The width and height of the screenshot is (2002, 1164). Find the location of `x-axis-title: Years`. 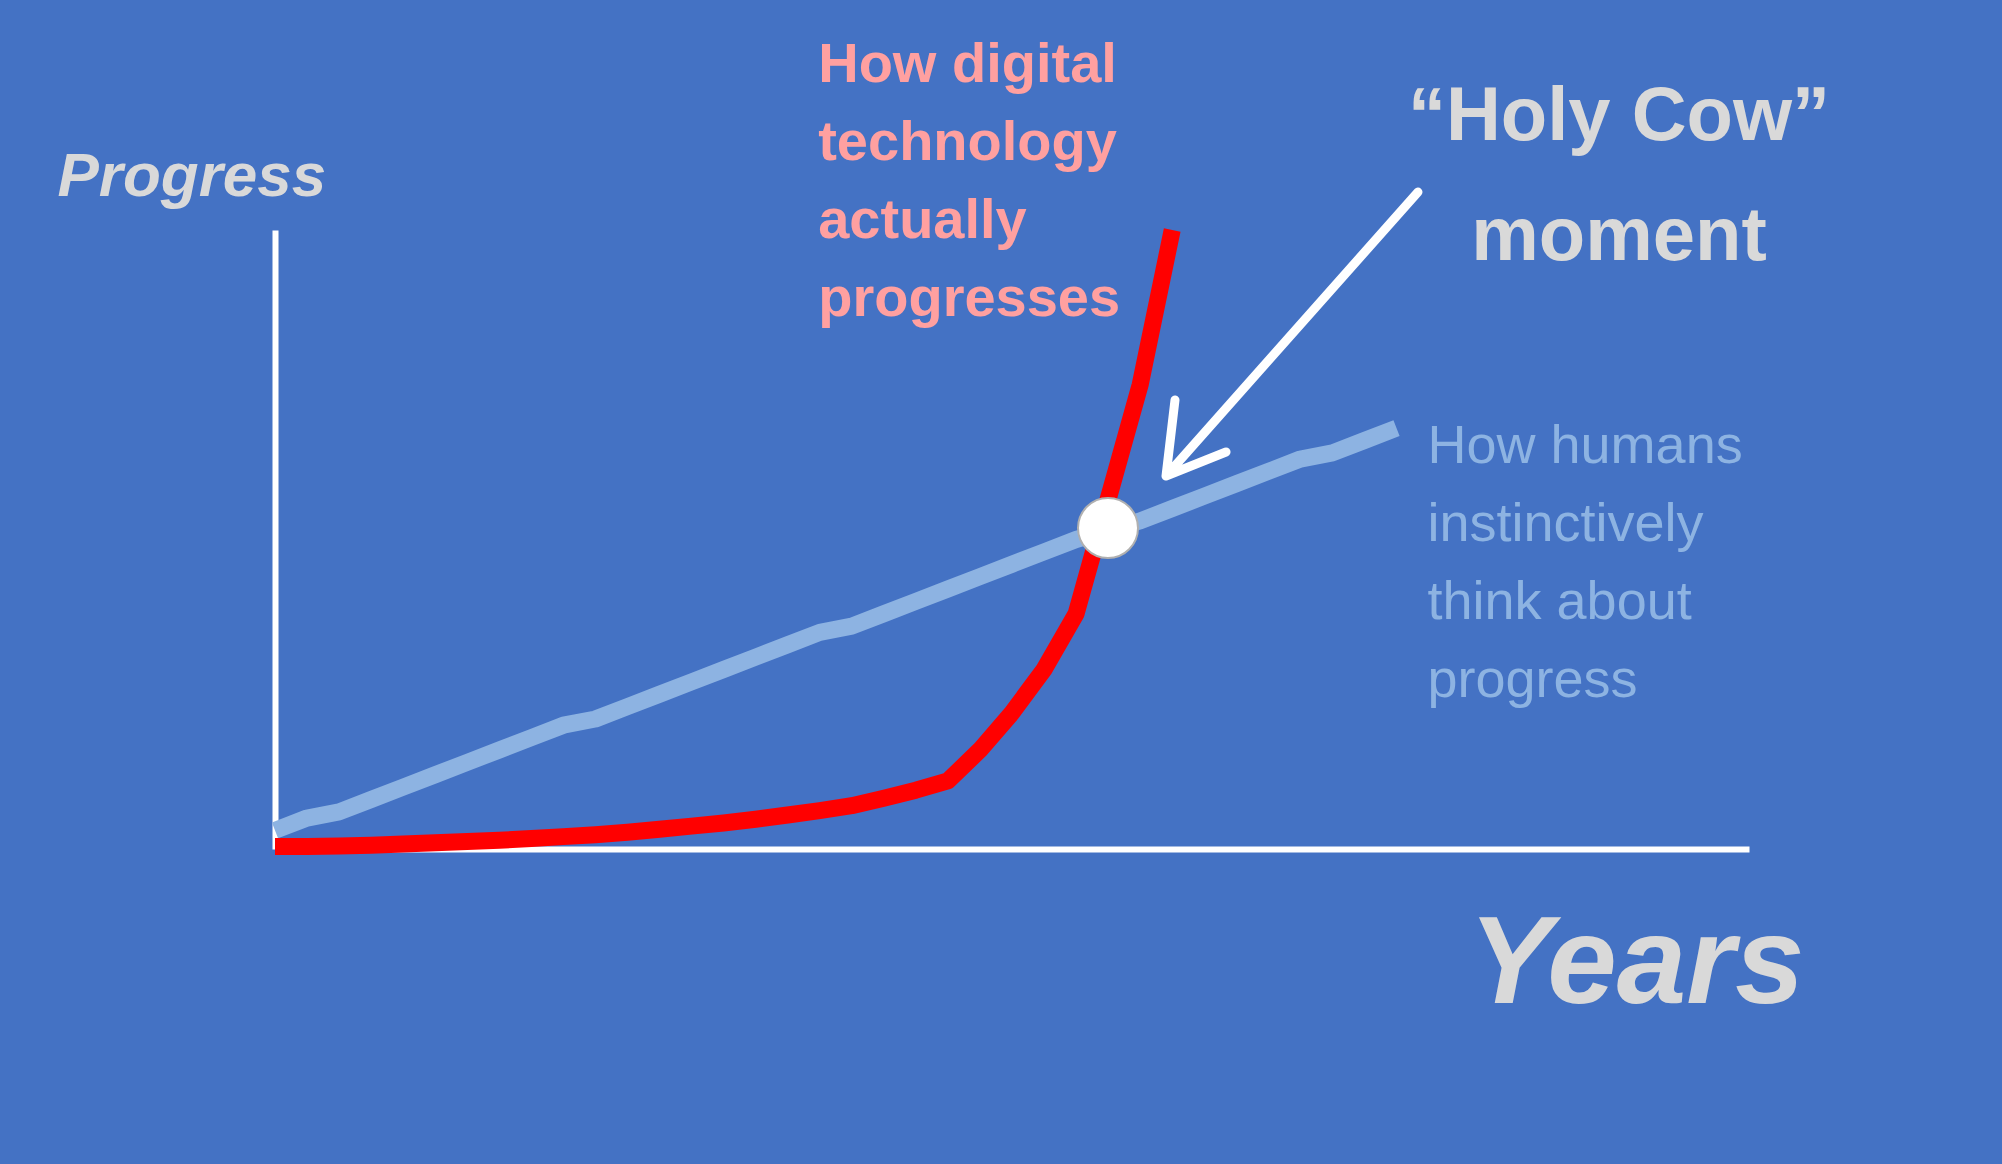

x-axis-title: Years is located at coordinates (1636, 959).